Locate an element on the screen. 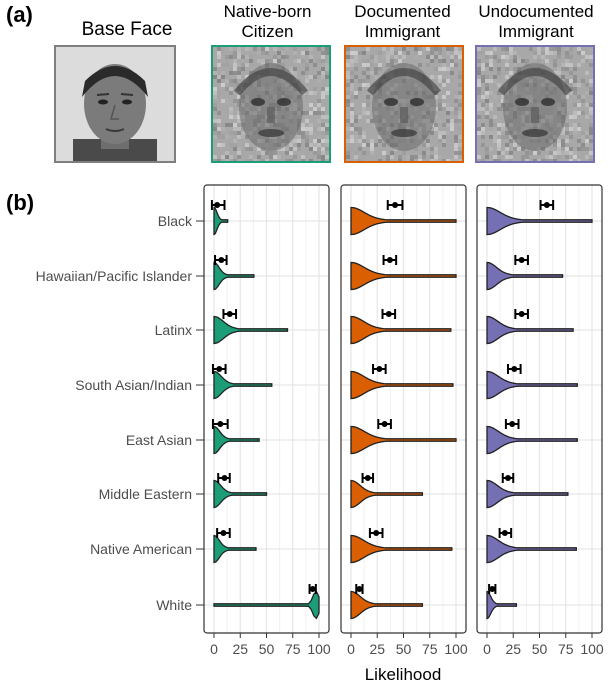 This screenshot has height=685, width=613. category-label: South Asian/Indian is located at coordinates (133, 385).